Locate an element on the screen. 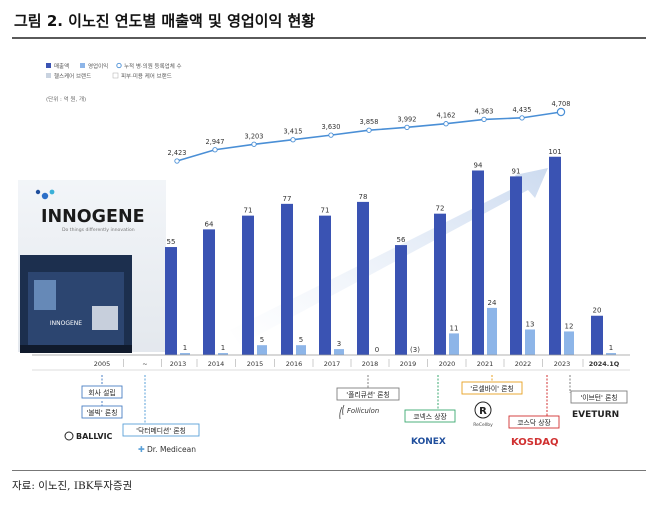 This screenshot has height=510, width=658. milestone-founding: 회사 설립 is located at coordinates (101, 392).